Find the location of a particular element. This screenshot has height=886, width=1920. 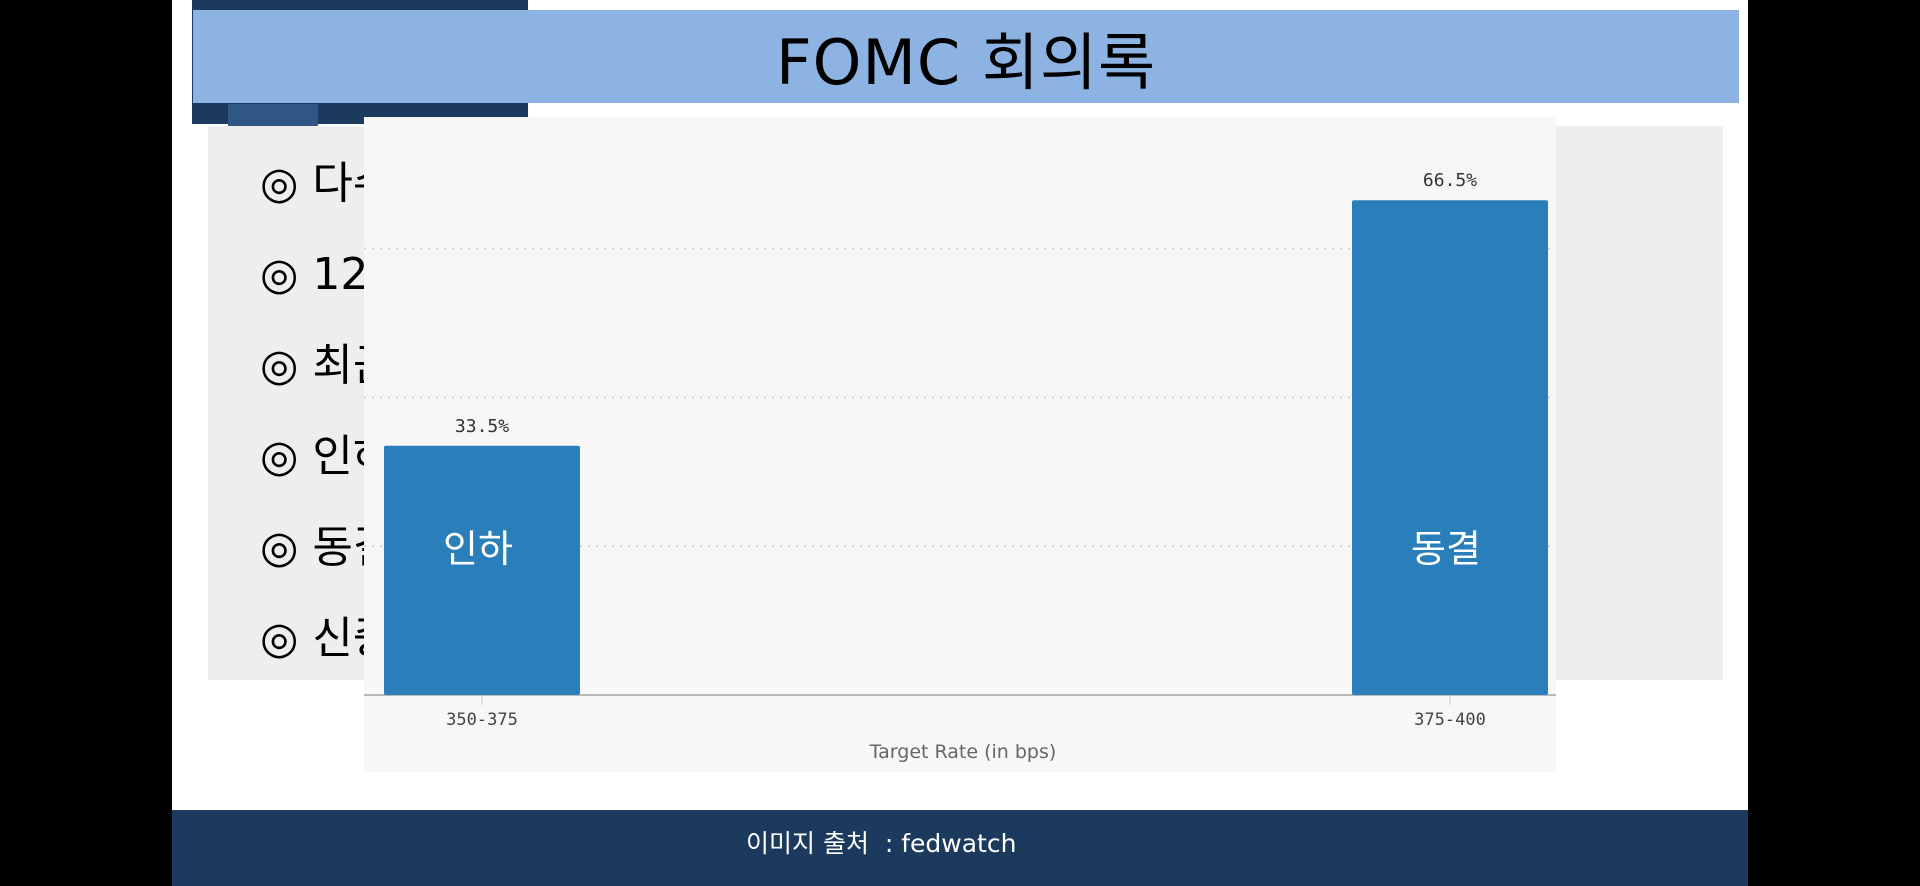

decorative-blue-stripe is located at coordinates (273, 115).